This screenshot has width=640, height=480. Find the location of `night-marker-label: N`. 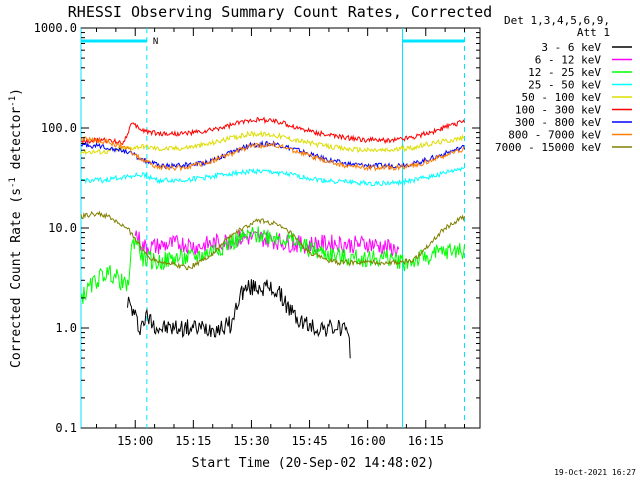

night-marker-label: N is located at coordinates (155, 42).